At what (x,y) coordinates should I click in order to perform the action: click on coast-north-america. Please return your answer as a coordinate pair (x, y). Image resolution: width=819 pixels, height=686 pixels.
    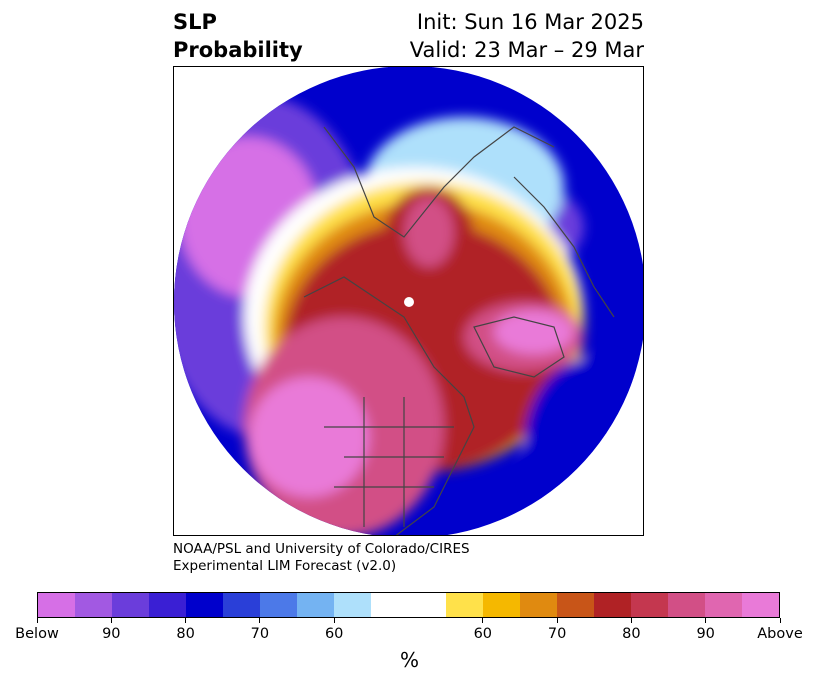
    Looking at the image, I should click on (389, 405).